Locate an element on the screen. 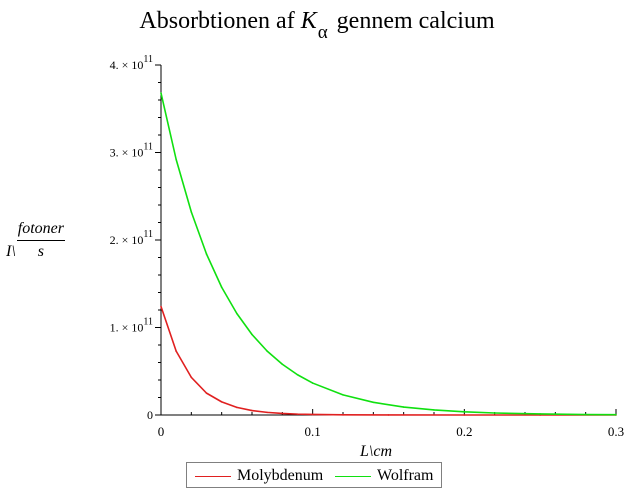 The image size is (634, 498). y-tick-label-1: 1. × 1011 is located at coordinates (131, 326).